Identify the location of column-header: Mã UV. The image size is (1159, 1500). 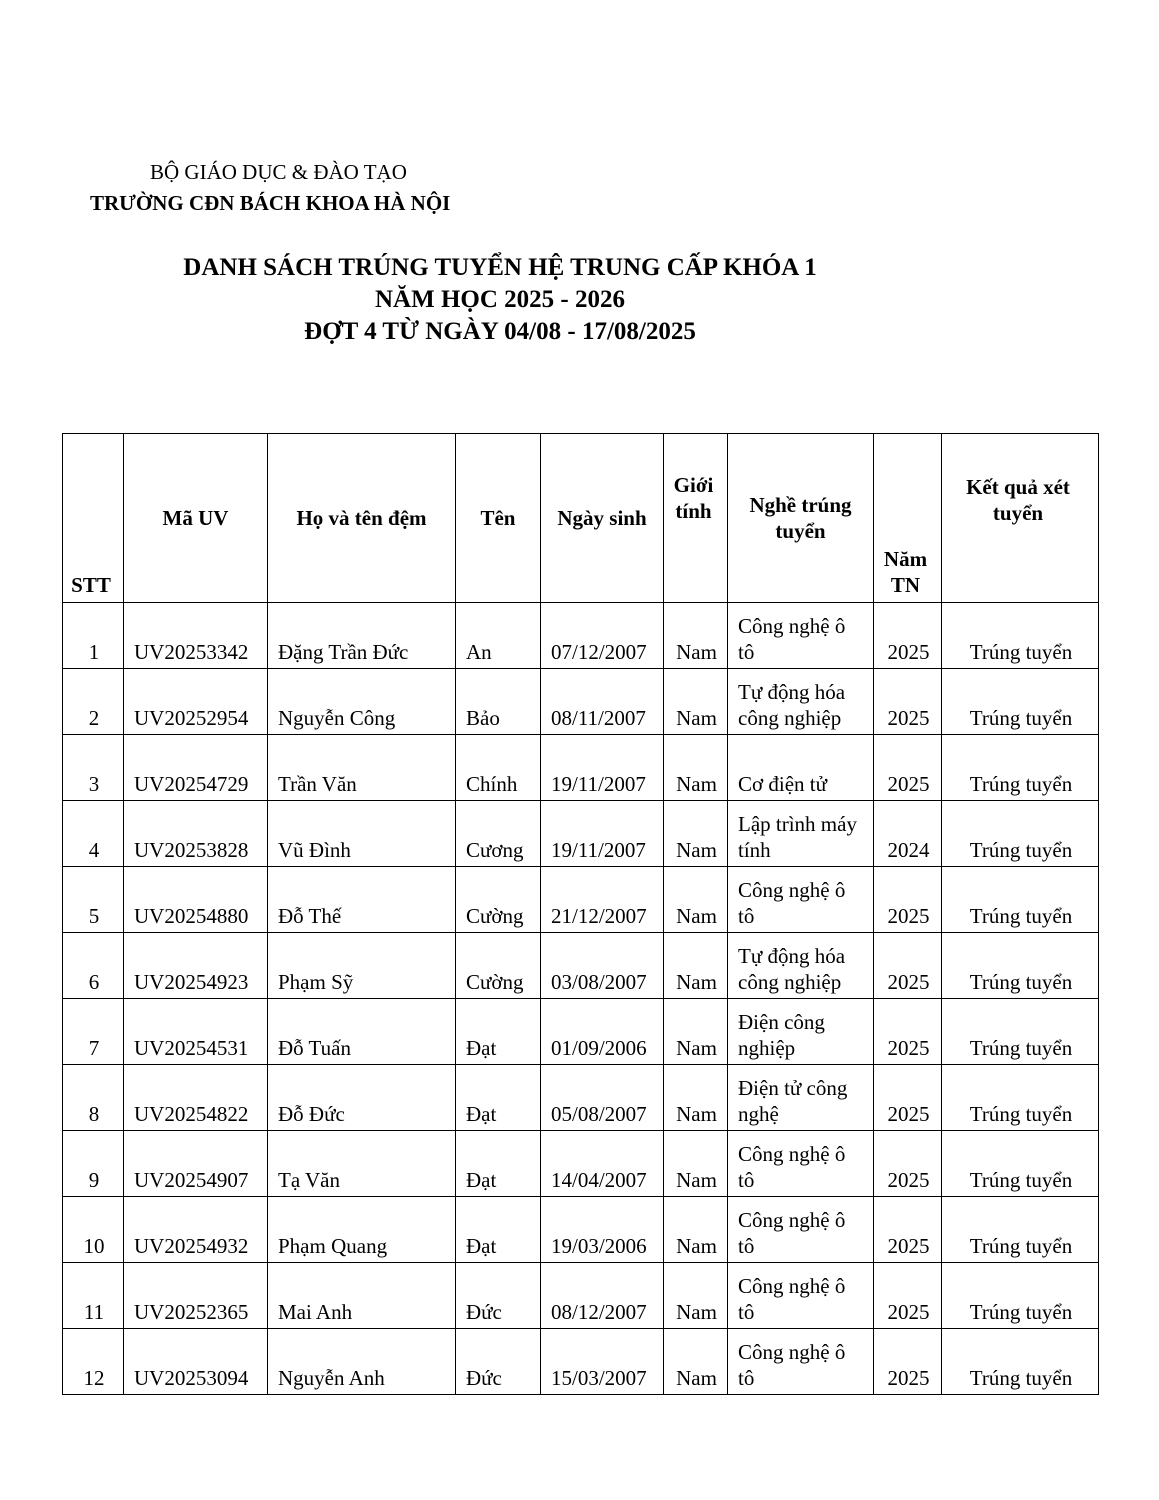
(195, 518).